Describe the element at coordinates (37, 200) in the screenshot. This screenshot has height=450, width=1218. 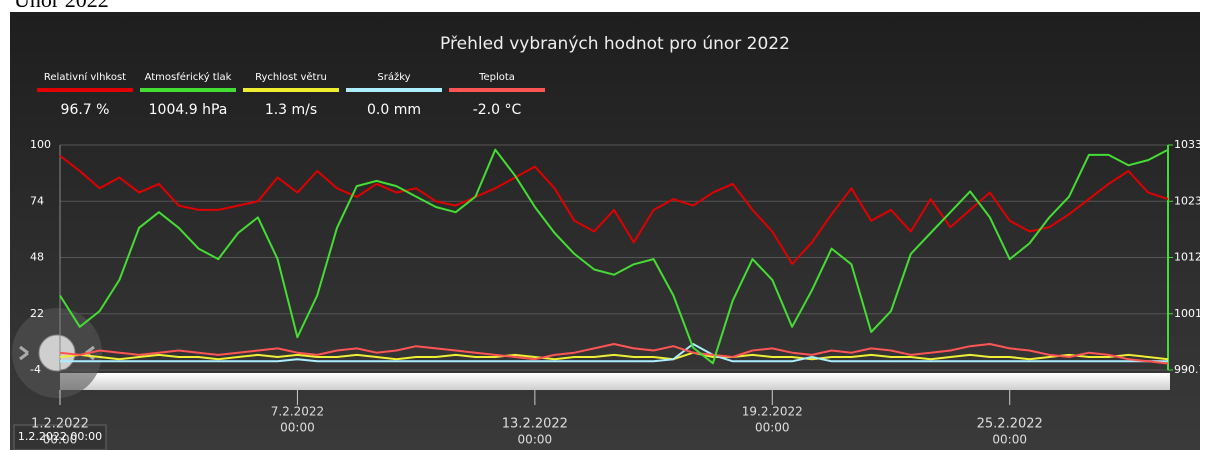
I see `y-tick-label: 74` at that location.